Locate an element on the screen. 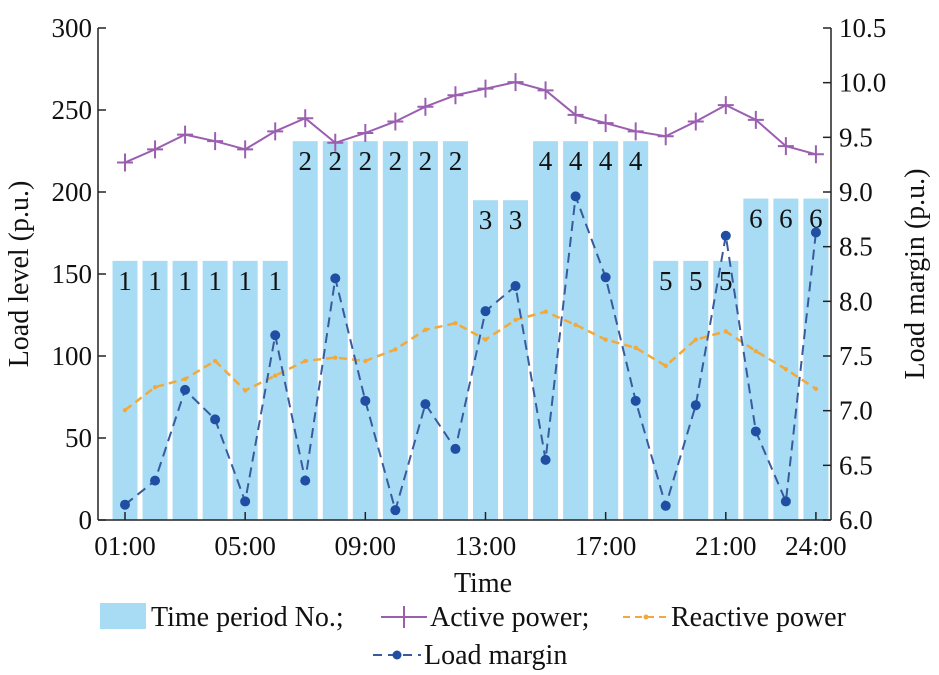 The height and width of the screenshot is (675, 939). x-tick-label: 01:00 is located at coordinates (125, 546).